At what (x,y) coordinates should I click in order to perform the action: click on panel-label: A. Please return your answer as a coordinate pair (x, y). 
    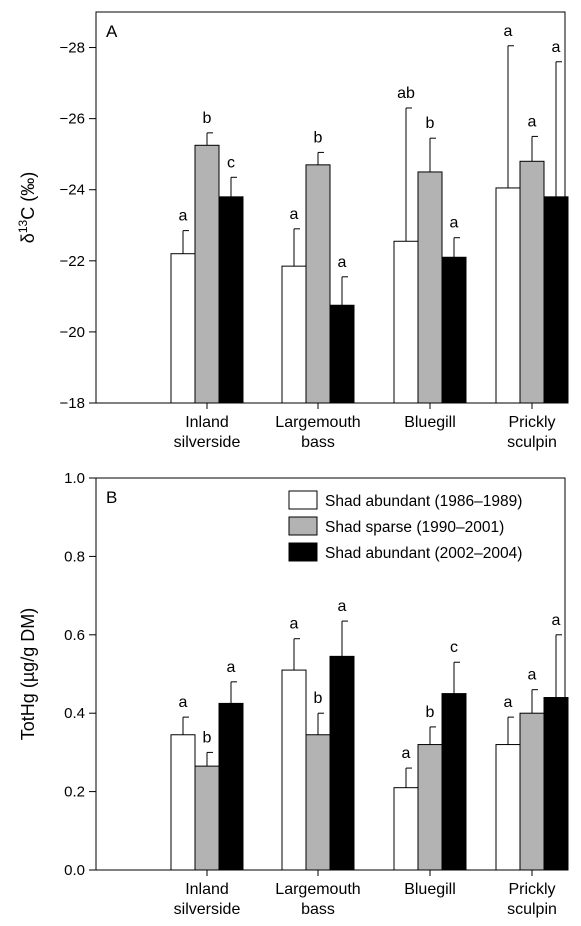
    Looking at the image, I should click on (112, 31).